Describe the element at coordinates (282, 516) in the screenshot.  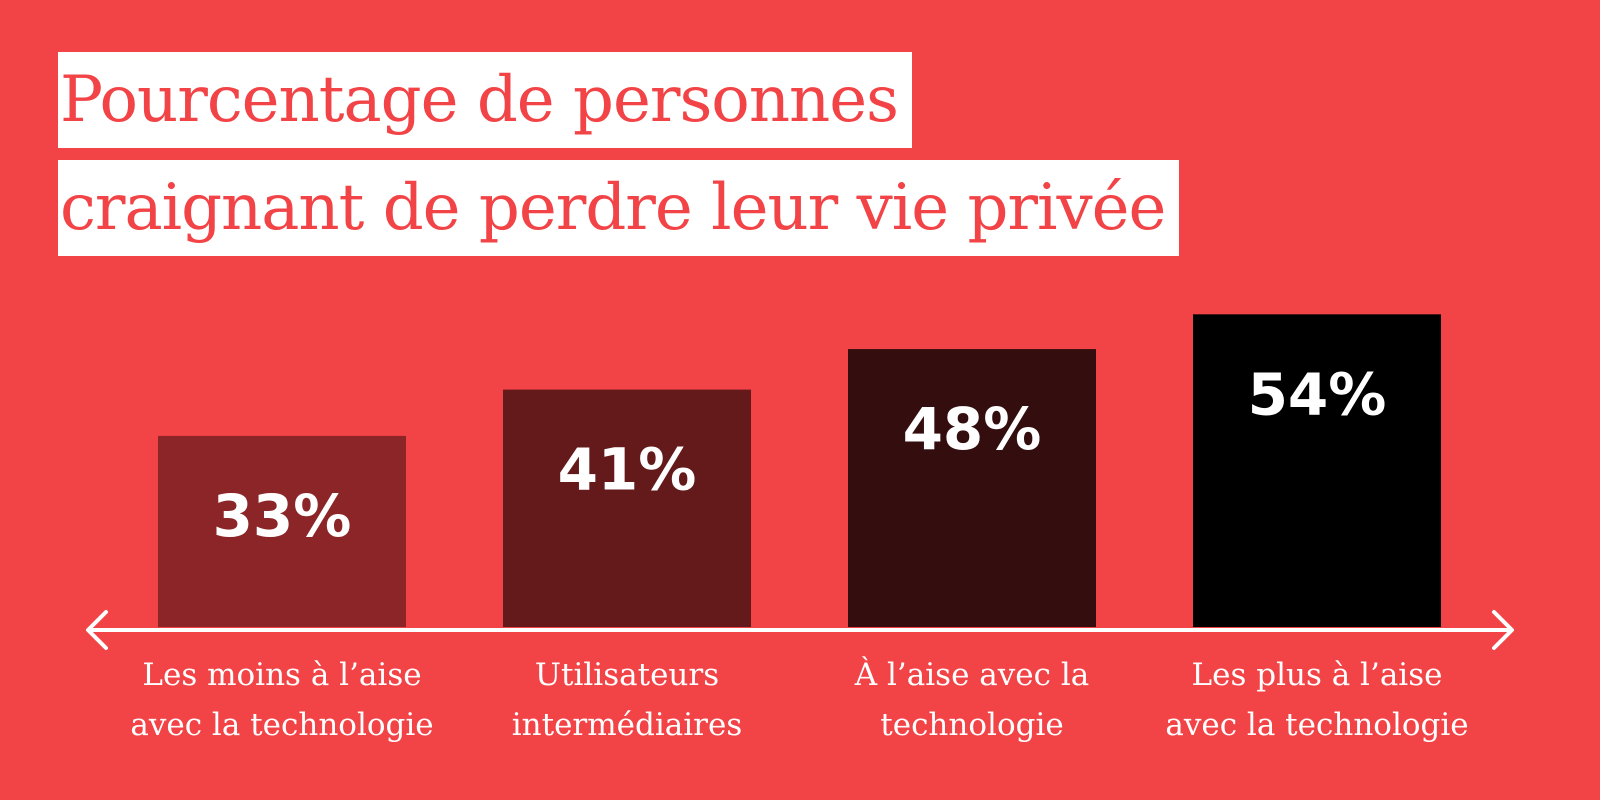
I see `bar-value-label-1: 33%` at that location.